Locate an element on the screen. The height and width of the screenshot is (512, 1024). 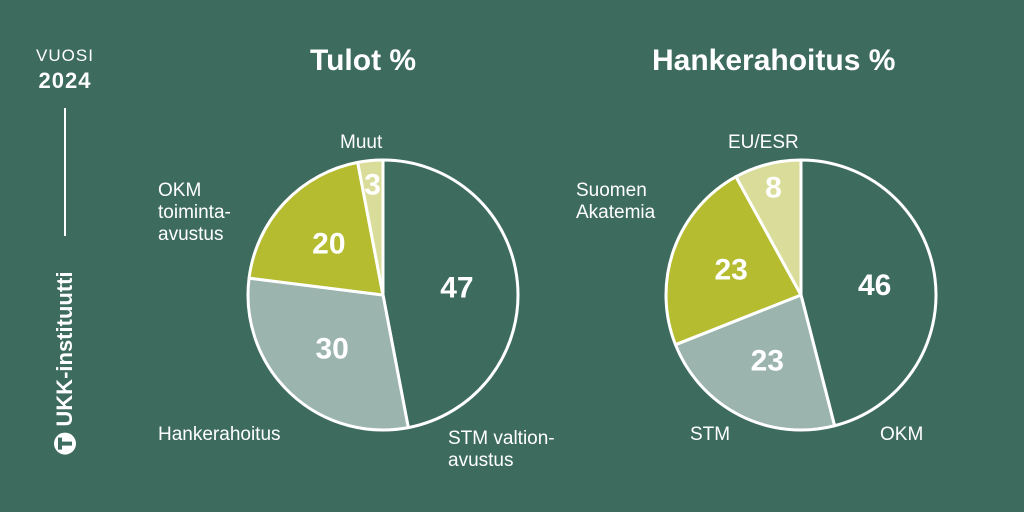
value-label-muut: 3 is located at coordinates (372, 184).